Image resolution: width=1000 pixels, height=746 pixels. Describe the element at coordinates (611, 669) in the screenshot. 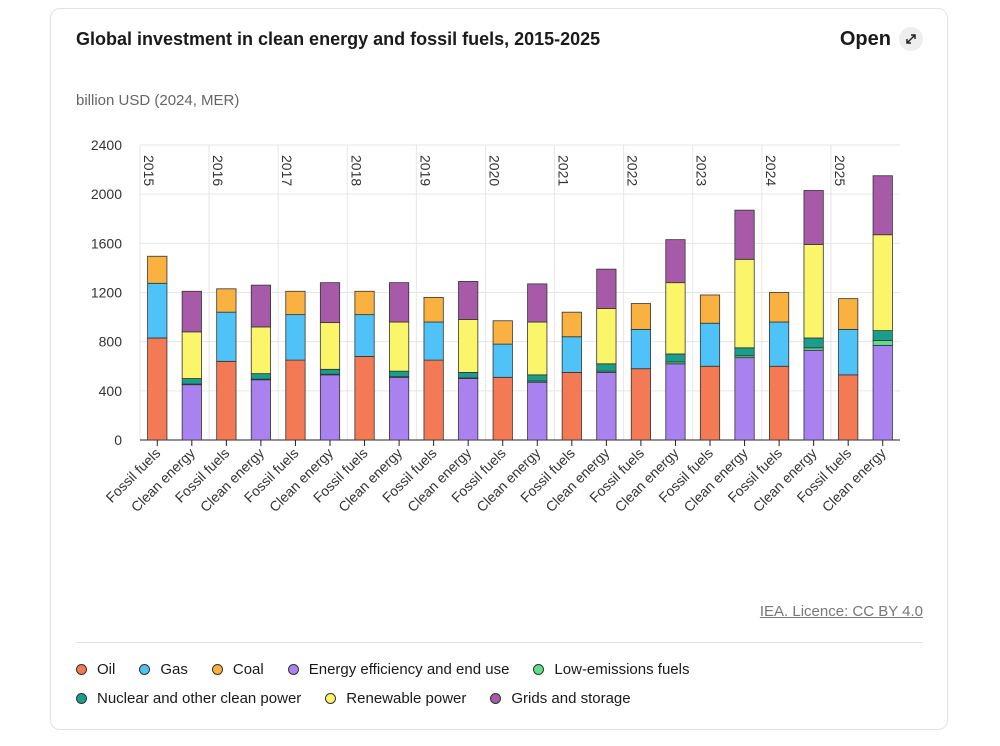

I see `legend-item: Low-emissions fuels` at that location.